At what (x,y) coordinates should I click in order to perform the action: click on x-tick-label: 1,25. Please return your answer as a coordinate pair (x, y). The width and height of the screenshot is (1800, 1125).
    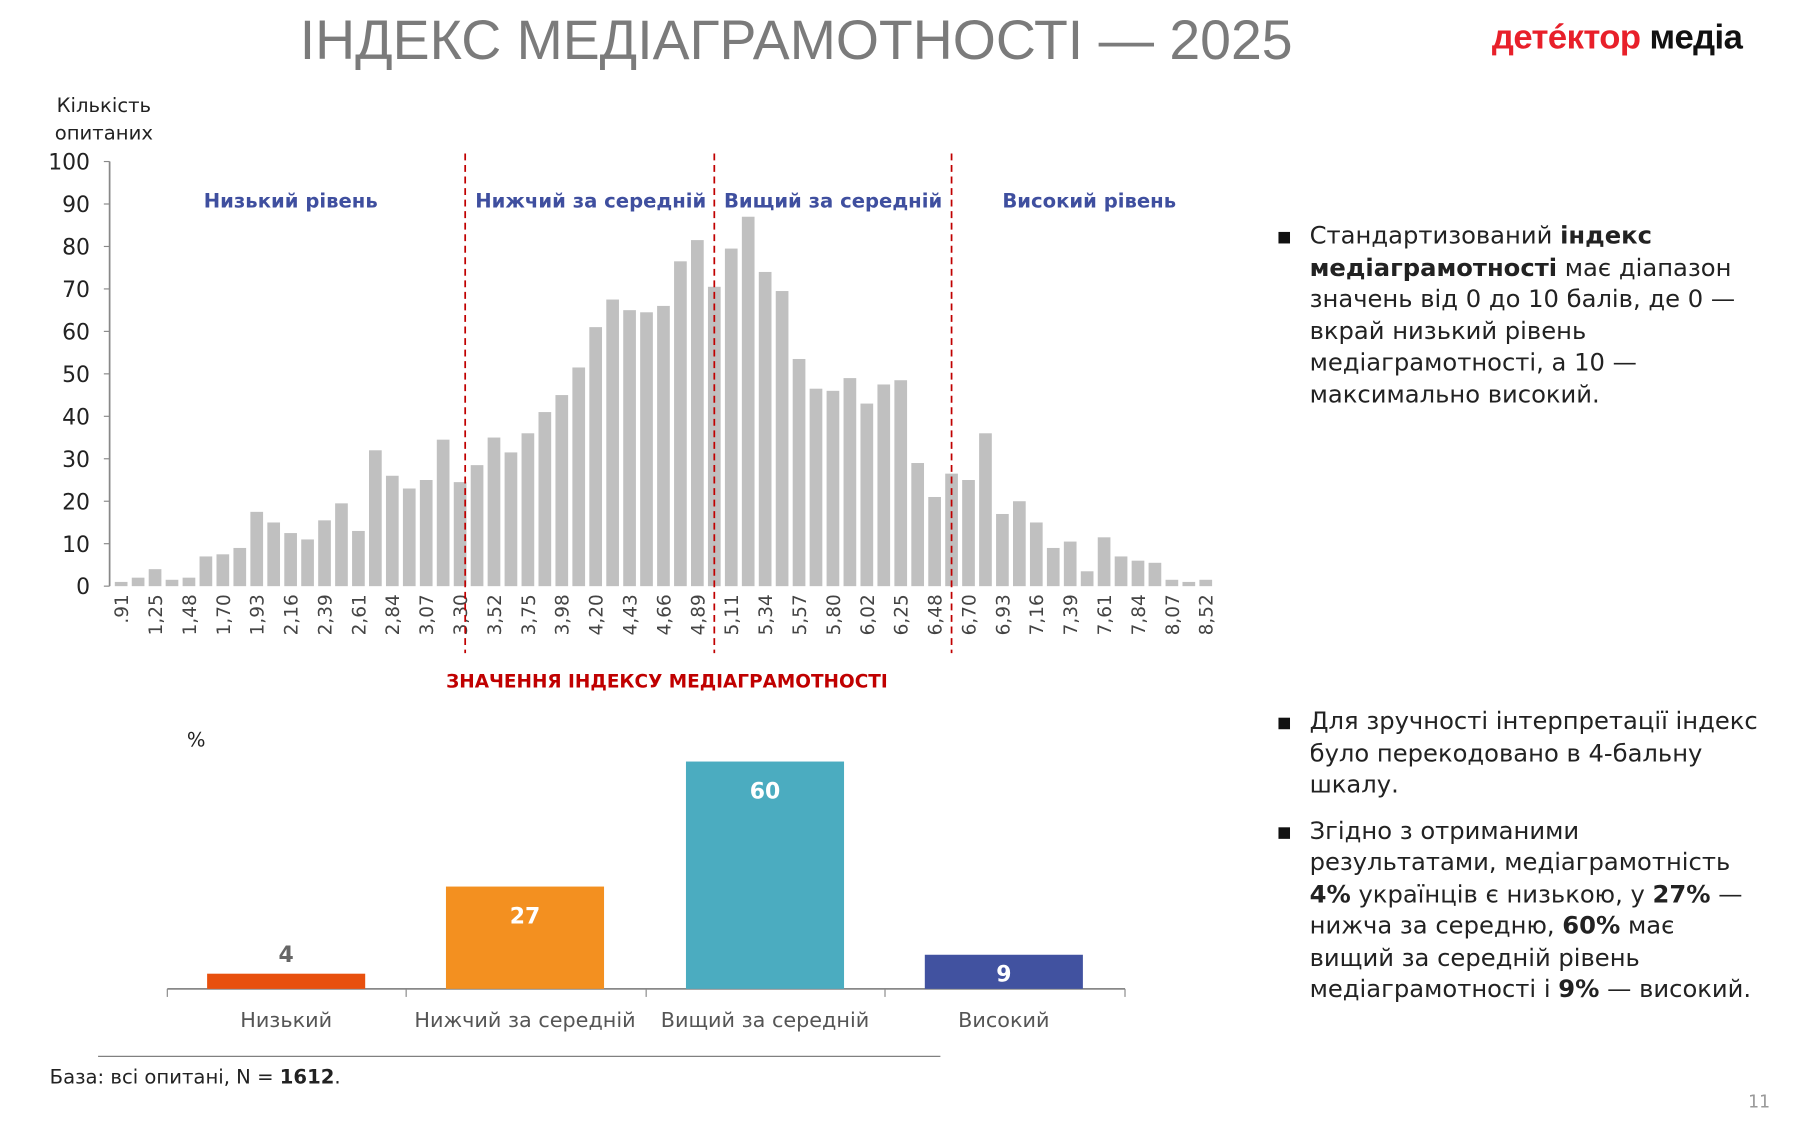
    Looking at the image, I should click on (156, 614).